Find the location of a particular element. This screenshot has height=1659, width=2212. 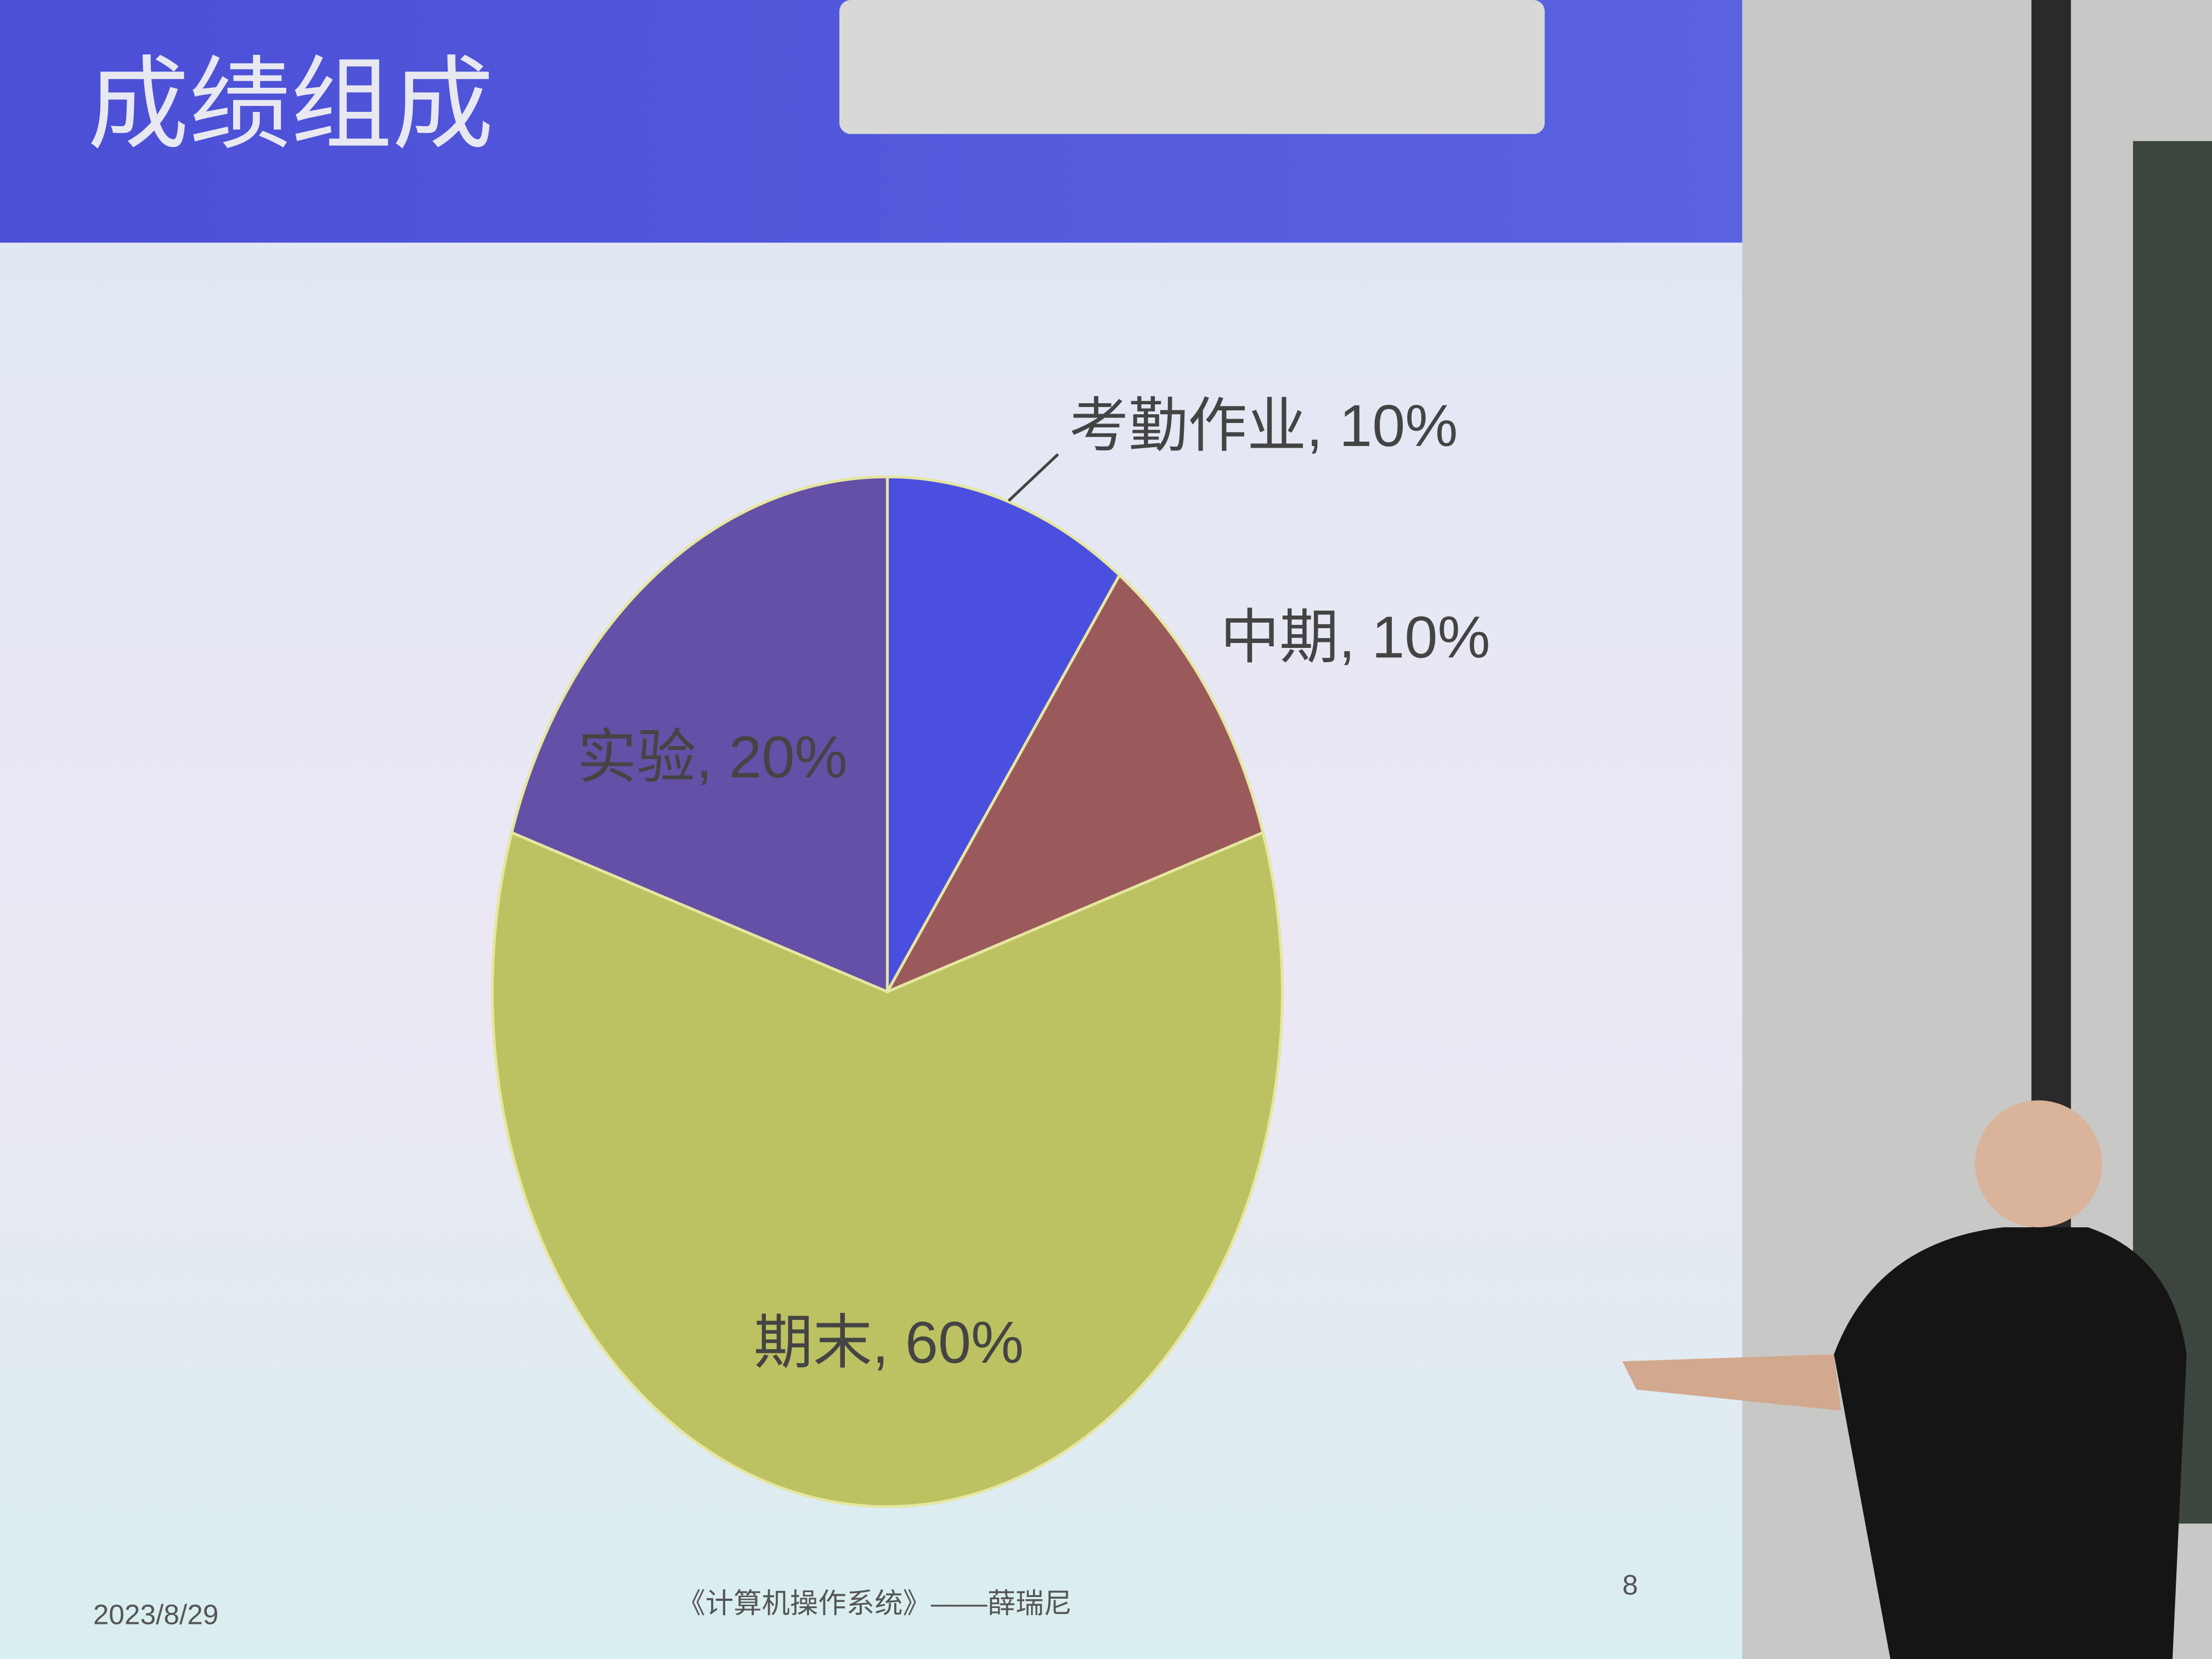

leader-line is located at coordinates (1033, 478).